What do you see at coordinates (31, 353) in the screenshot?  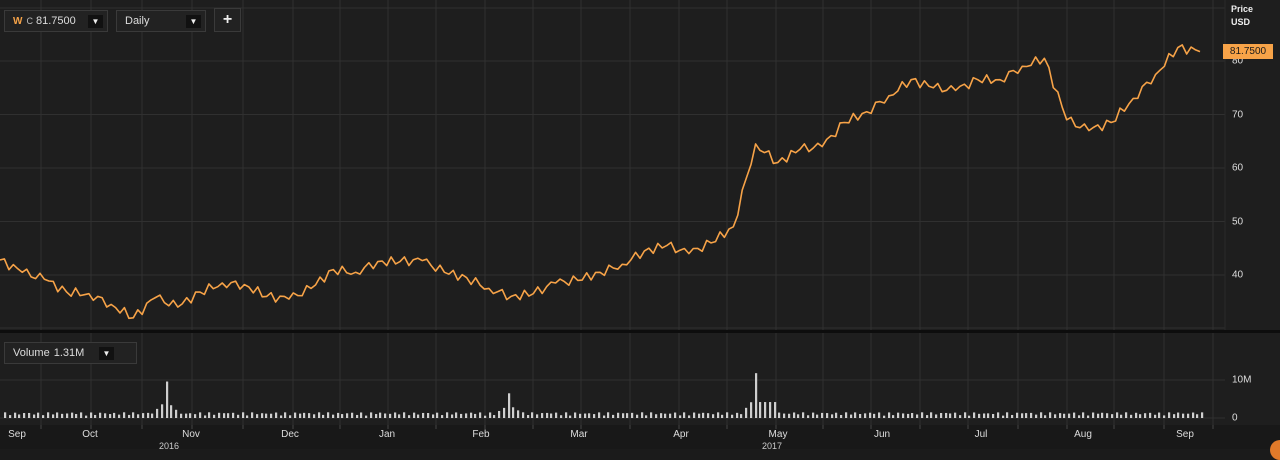 I see `volume-label: Volume` at bounding box center [31, 353].